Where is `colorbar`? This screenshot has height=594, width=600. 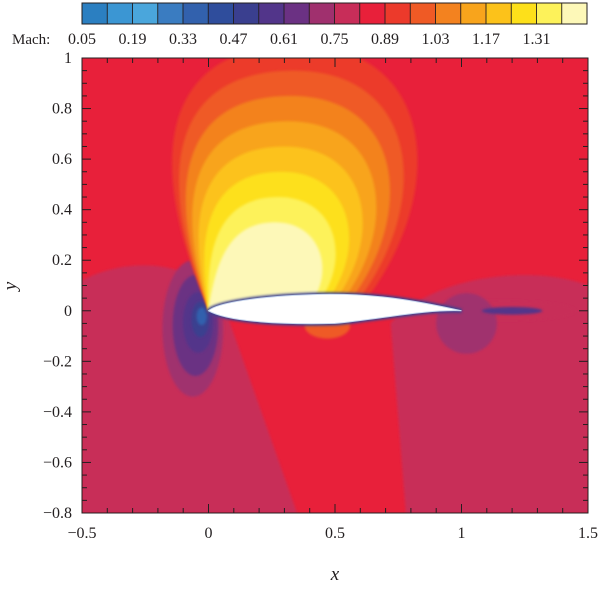
colorbar is located at coordinates (334, 13).